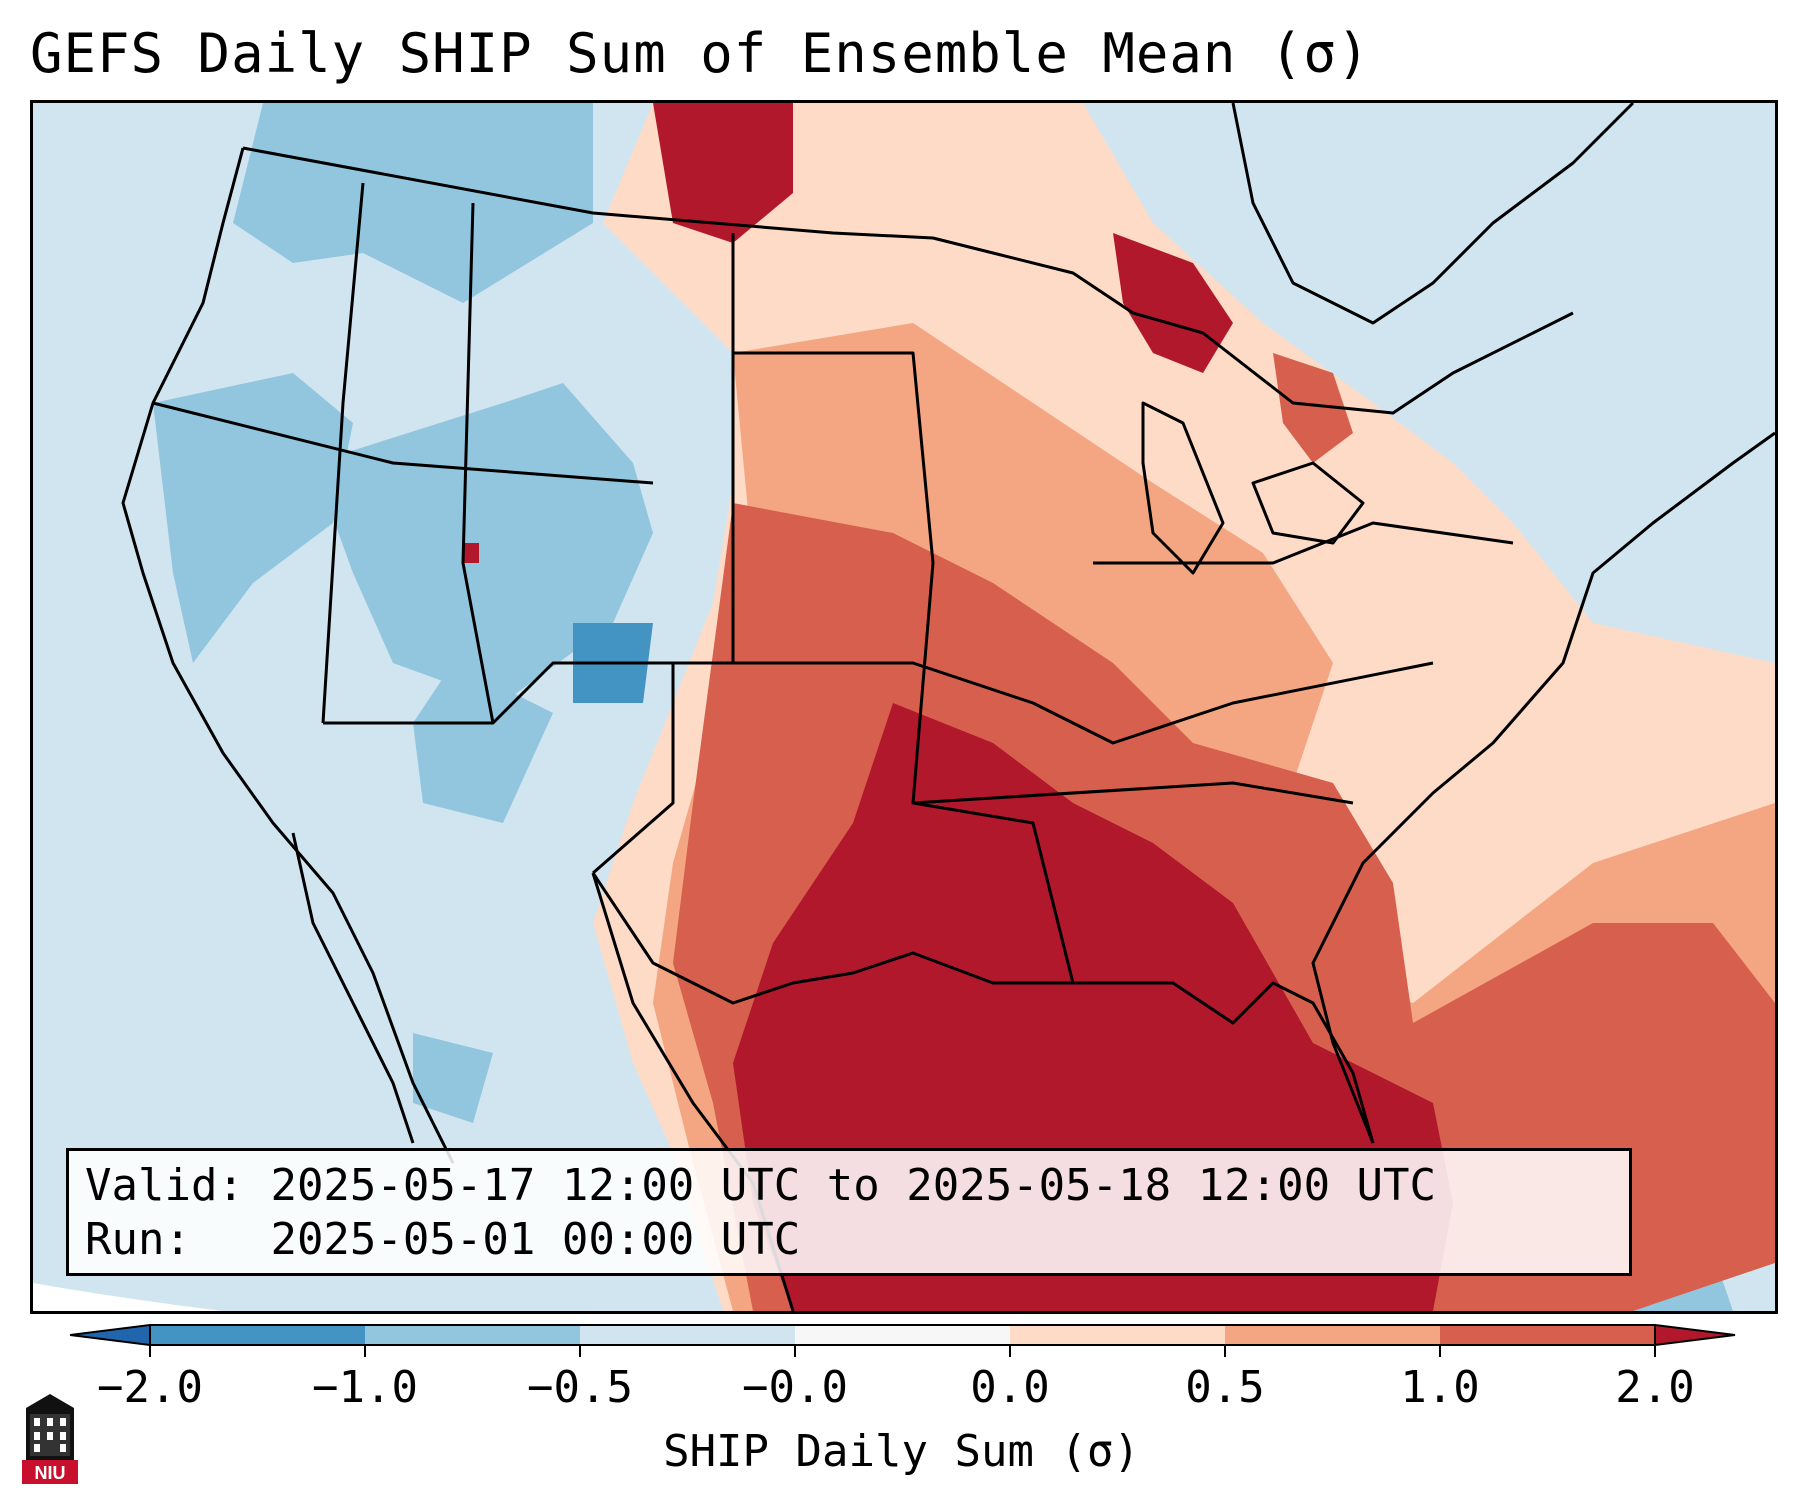  What do you see at coordinates (700, 53) in the screenshot?
I see `map-title: GEFS Daily SHIP Sum of Ensemble Mean (σ)` at bounding box center [700, 53].